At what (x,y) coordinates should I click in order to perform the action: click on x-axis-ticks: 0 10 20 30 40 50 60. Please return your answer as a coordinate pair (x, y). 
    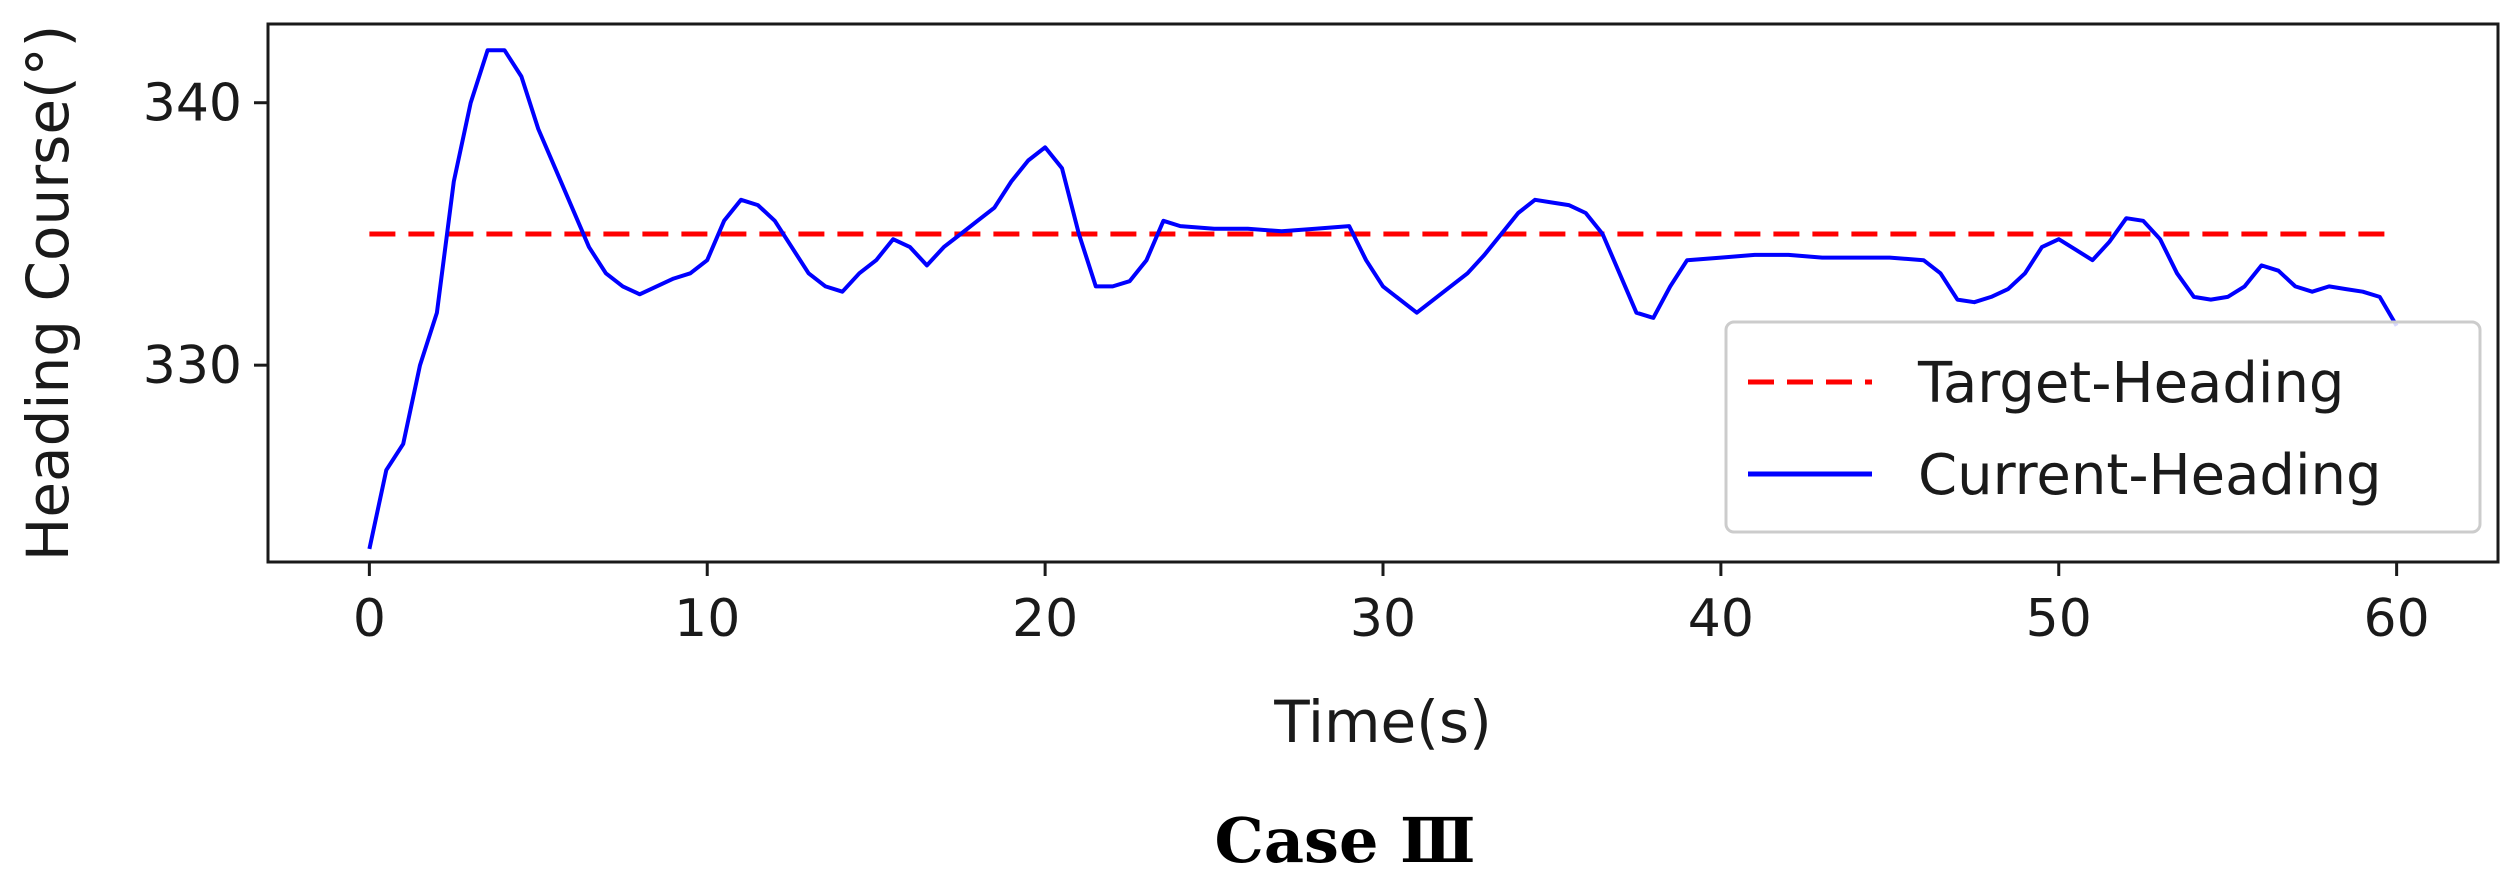
    Looking at the image, I should click on (1391, 605).